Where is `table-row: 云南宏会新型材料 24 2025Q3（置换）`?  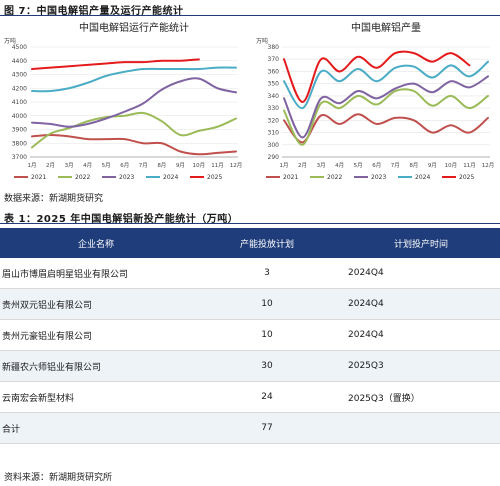 table-row: 云南宏会新型材料 24 2025Q3（置换） is located at coordinates (250, 397).